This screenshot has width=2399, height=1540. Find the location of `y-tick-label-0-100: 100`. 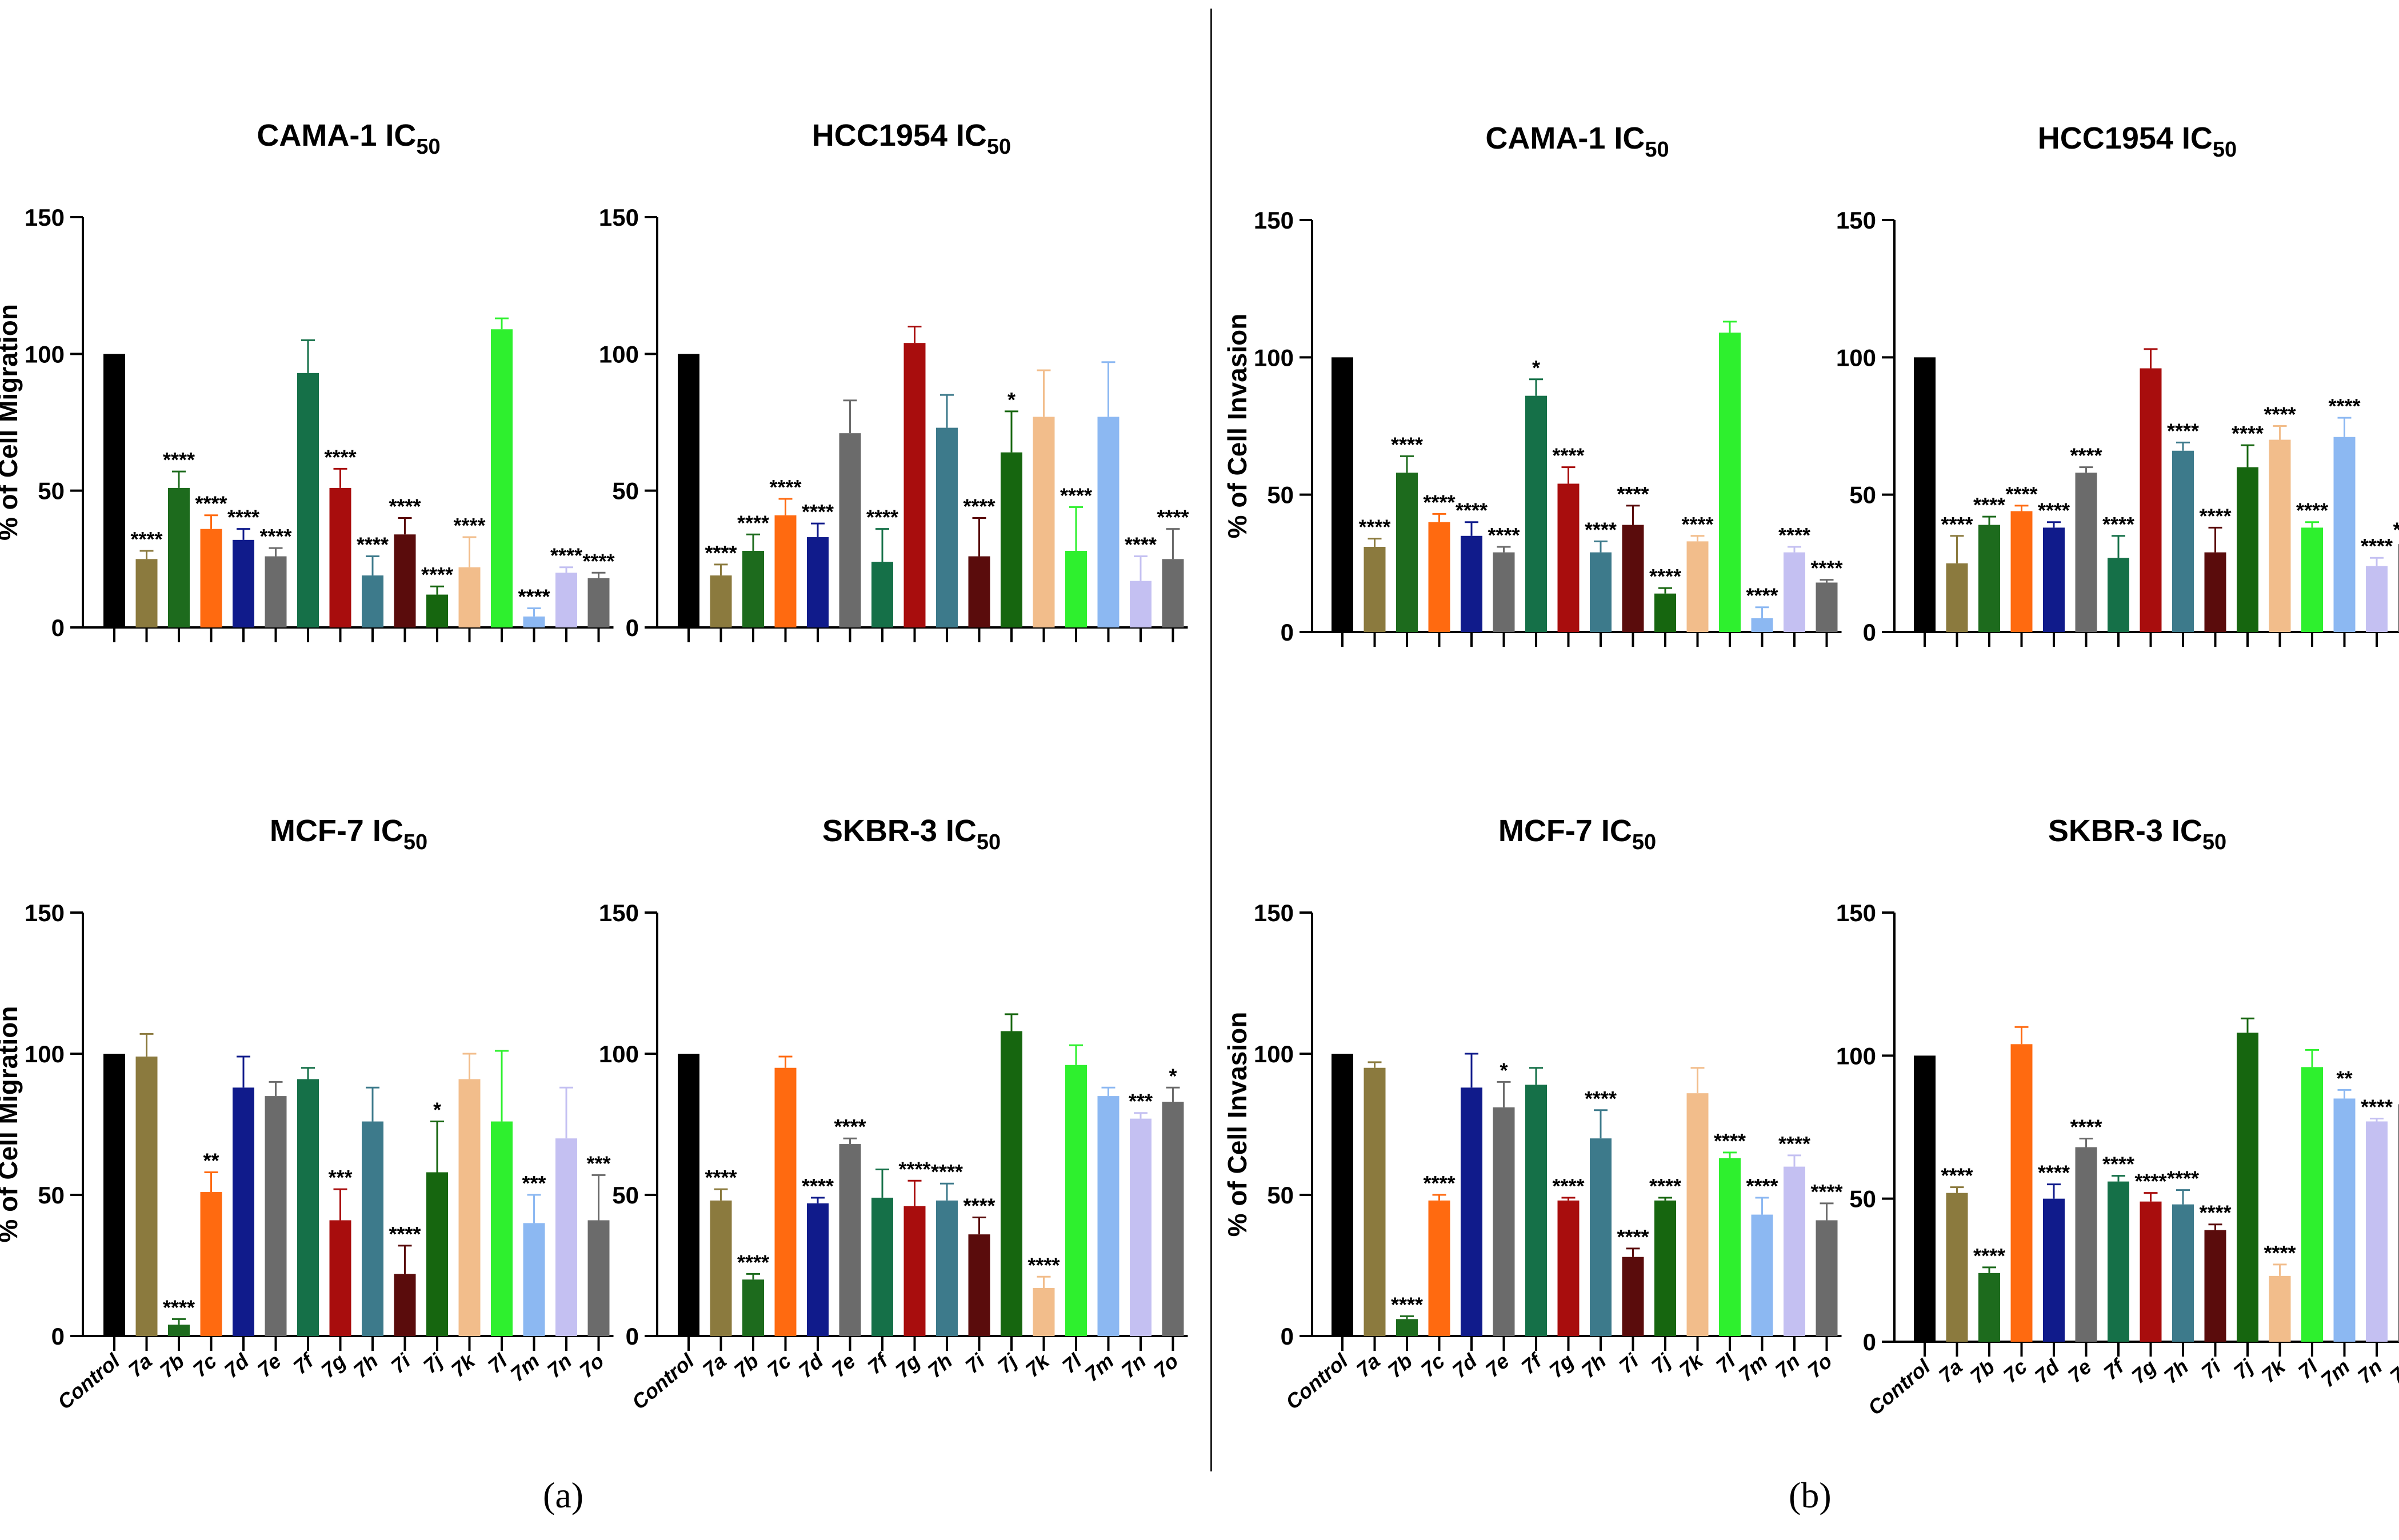

y-tick-label-0-100: 100 is located at coordinates (45, 354).